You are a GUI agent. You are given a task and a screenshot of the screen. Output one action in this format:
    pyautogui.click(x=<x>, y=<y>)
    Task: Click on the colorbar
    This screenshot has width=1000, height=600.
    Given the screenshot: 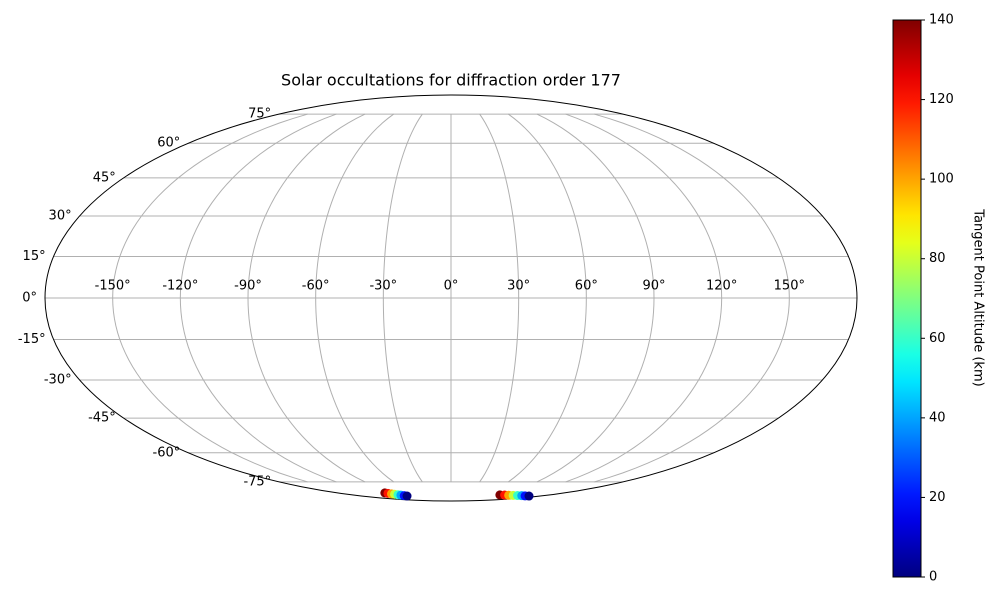 What is the action you would take?
    pyautogui.click(x=907, y=298)
    